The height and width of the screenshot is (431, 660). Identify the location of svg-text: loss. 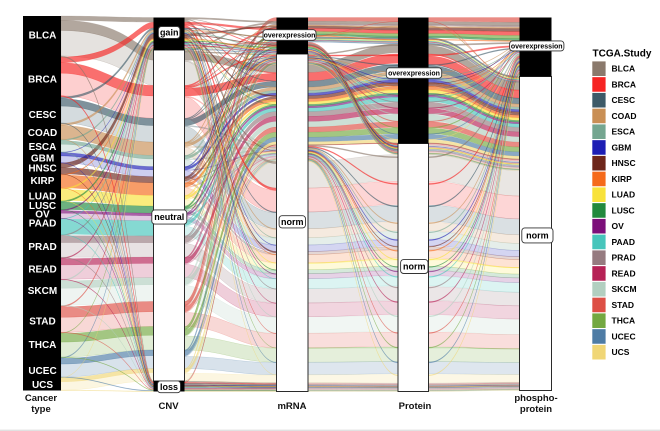
(169, 387).